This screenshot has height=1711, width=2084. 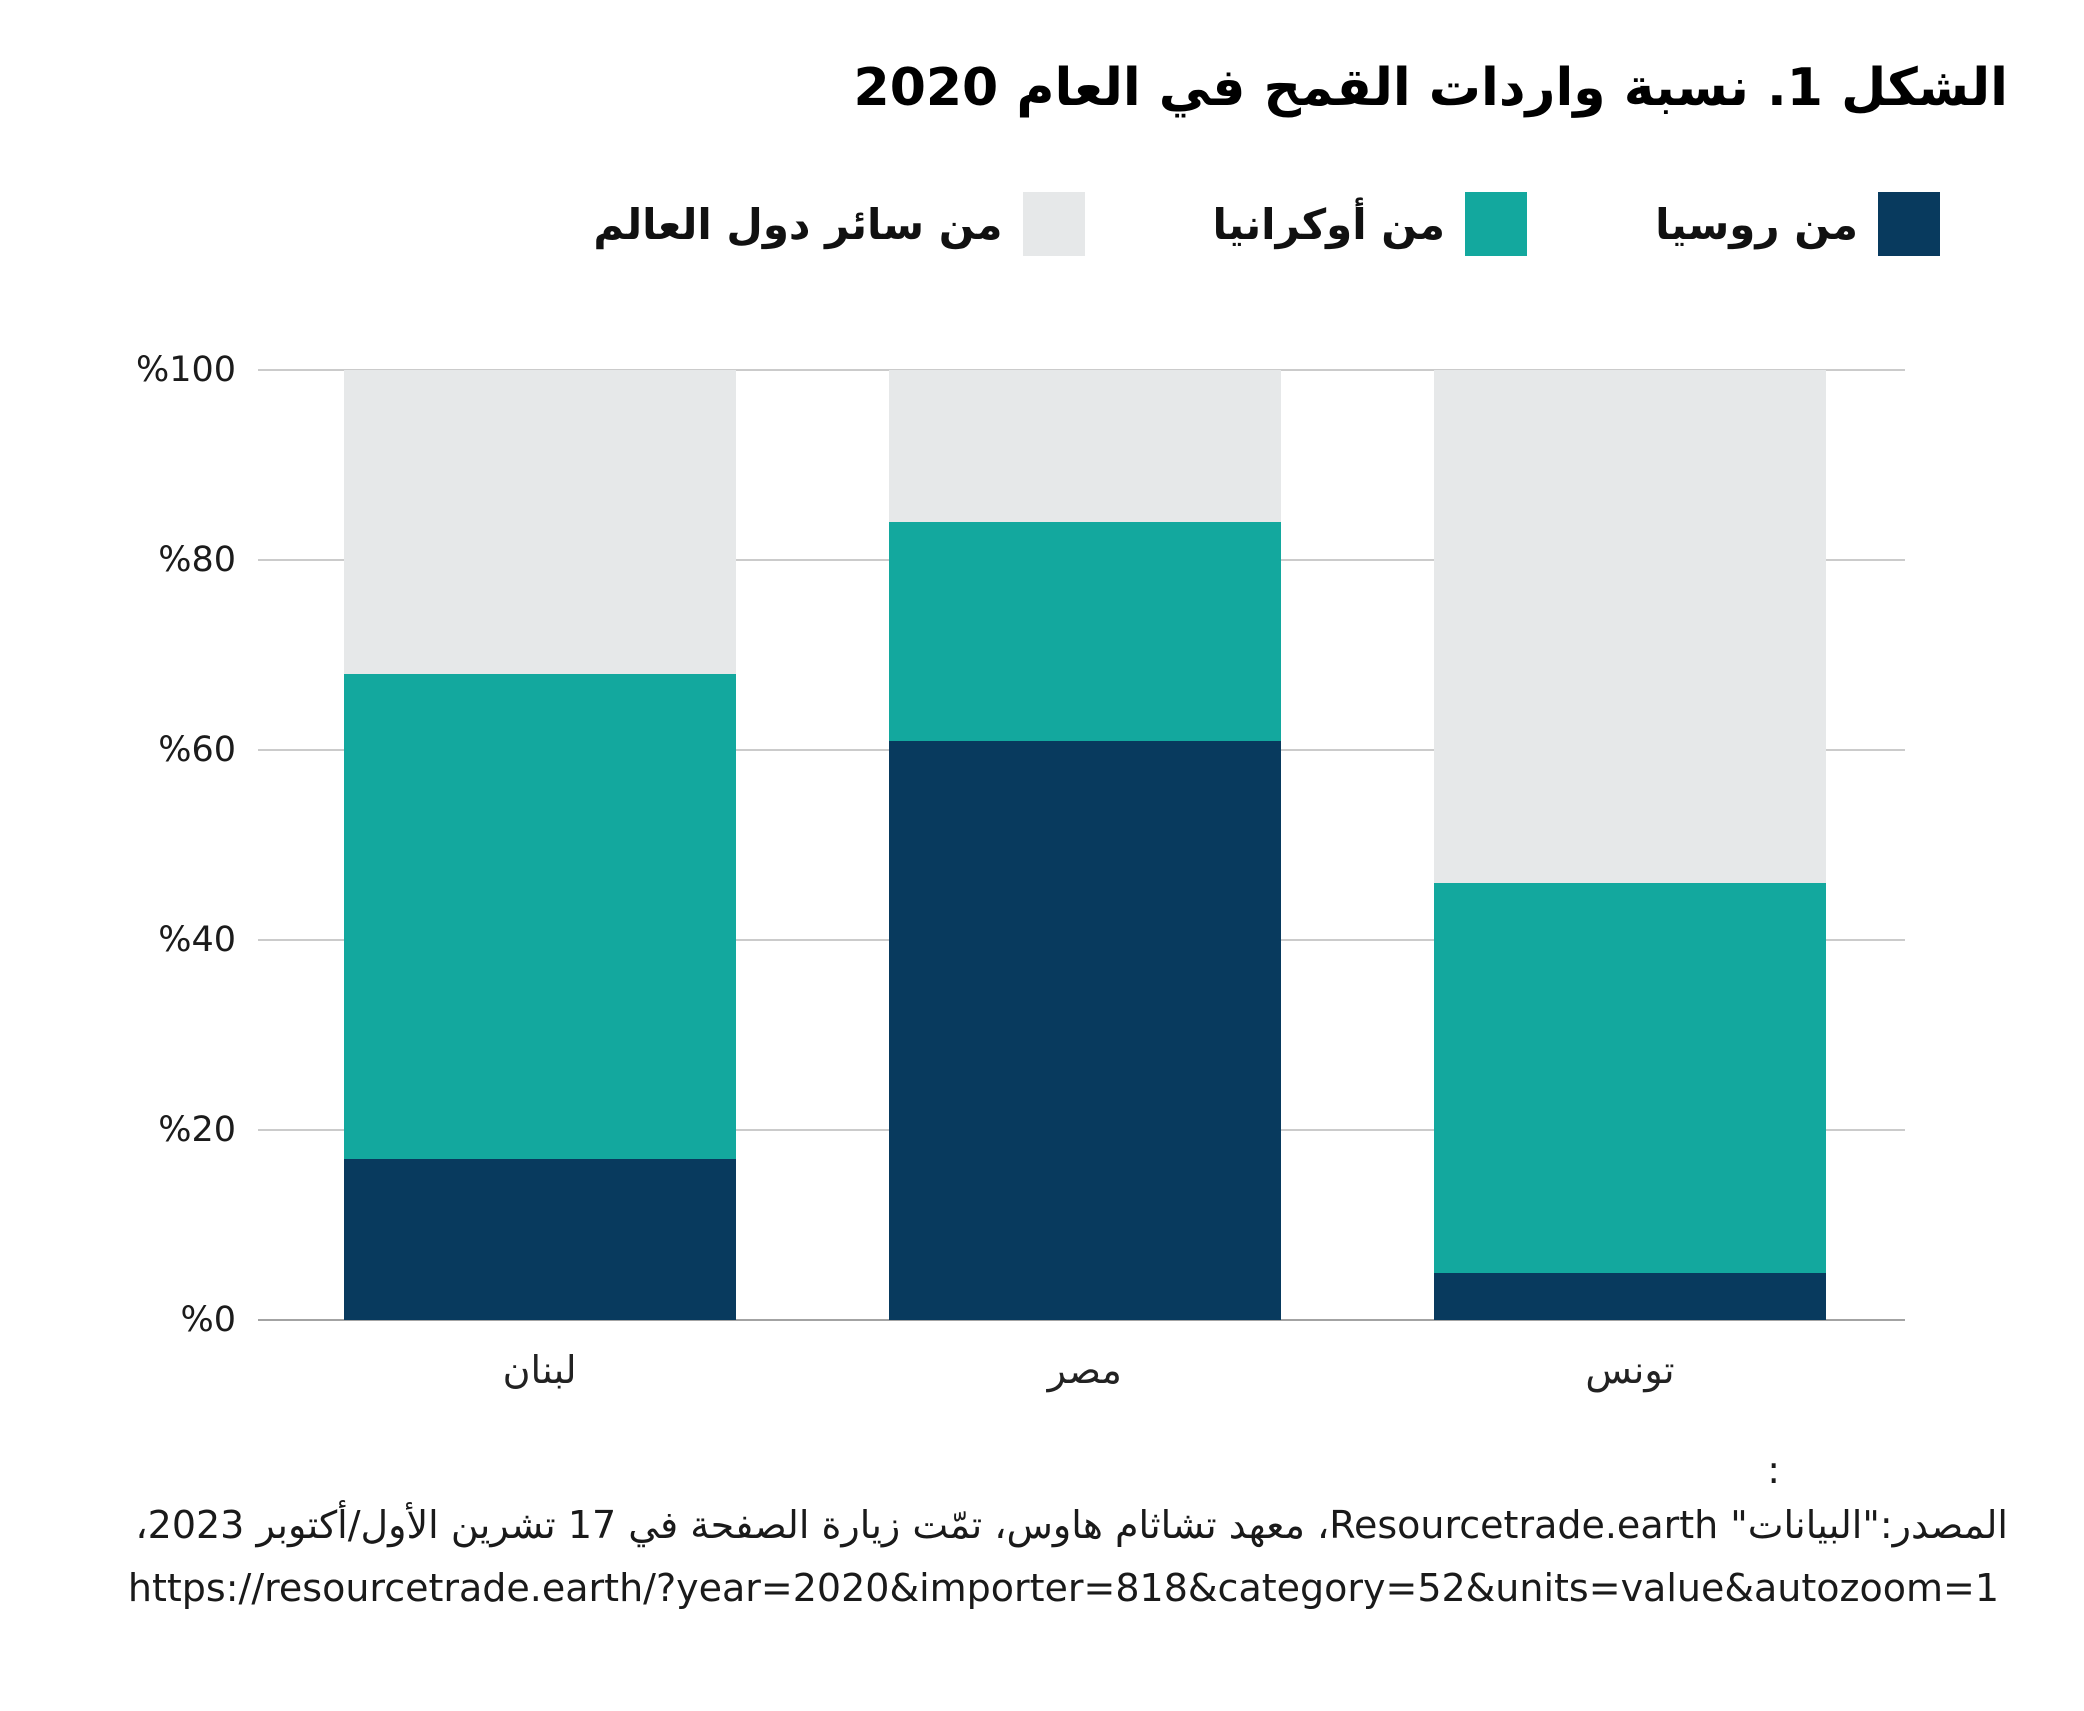 I want to click on category-label-1: لبنان, so click(x=539, y=1370).